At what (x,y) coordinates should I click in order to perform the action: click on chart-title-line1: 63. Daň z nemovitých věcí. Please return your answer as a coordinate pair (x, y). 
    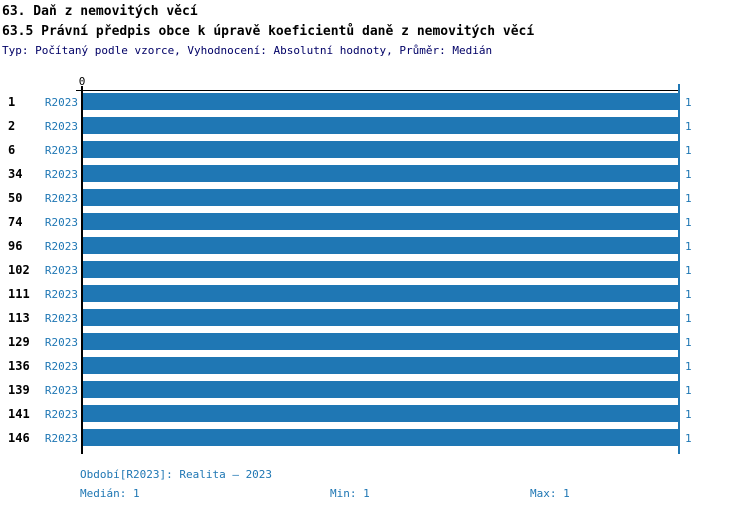
    Looking at the image, I should click on (100, 11).